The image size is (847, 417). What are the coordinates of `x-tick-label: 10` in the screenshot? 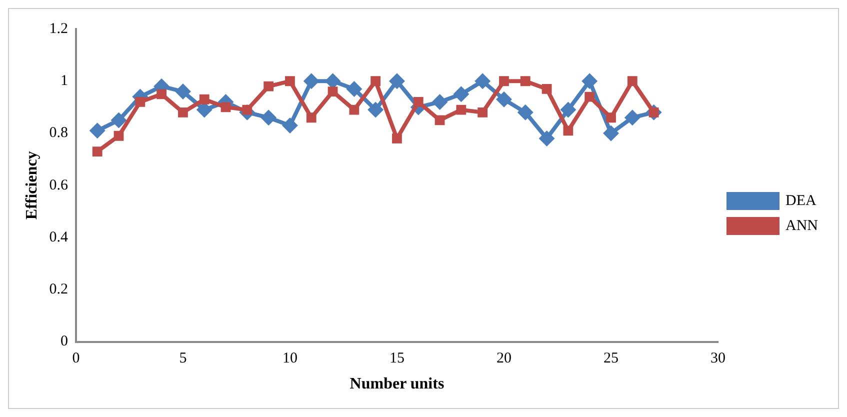 It's located at (290, 358).